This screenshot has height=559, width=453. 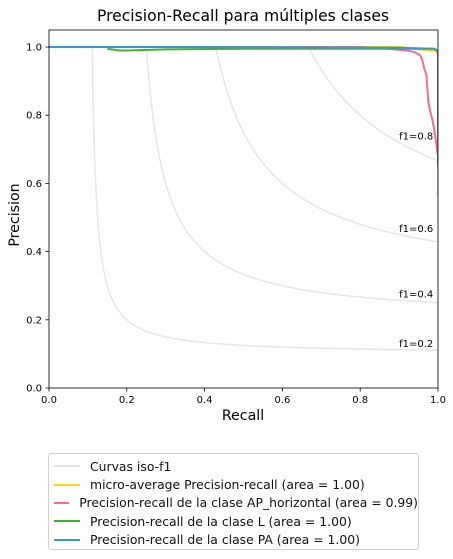 What do you see at coordinates (34, 184) in the screenshot?
I see `y-tick-label: 0.6` at bounding box center [34, 184].